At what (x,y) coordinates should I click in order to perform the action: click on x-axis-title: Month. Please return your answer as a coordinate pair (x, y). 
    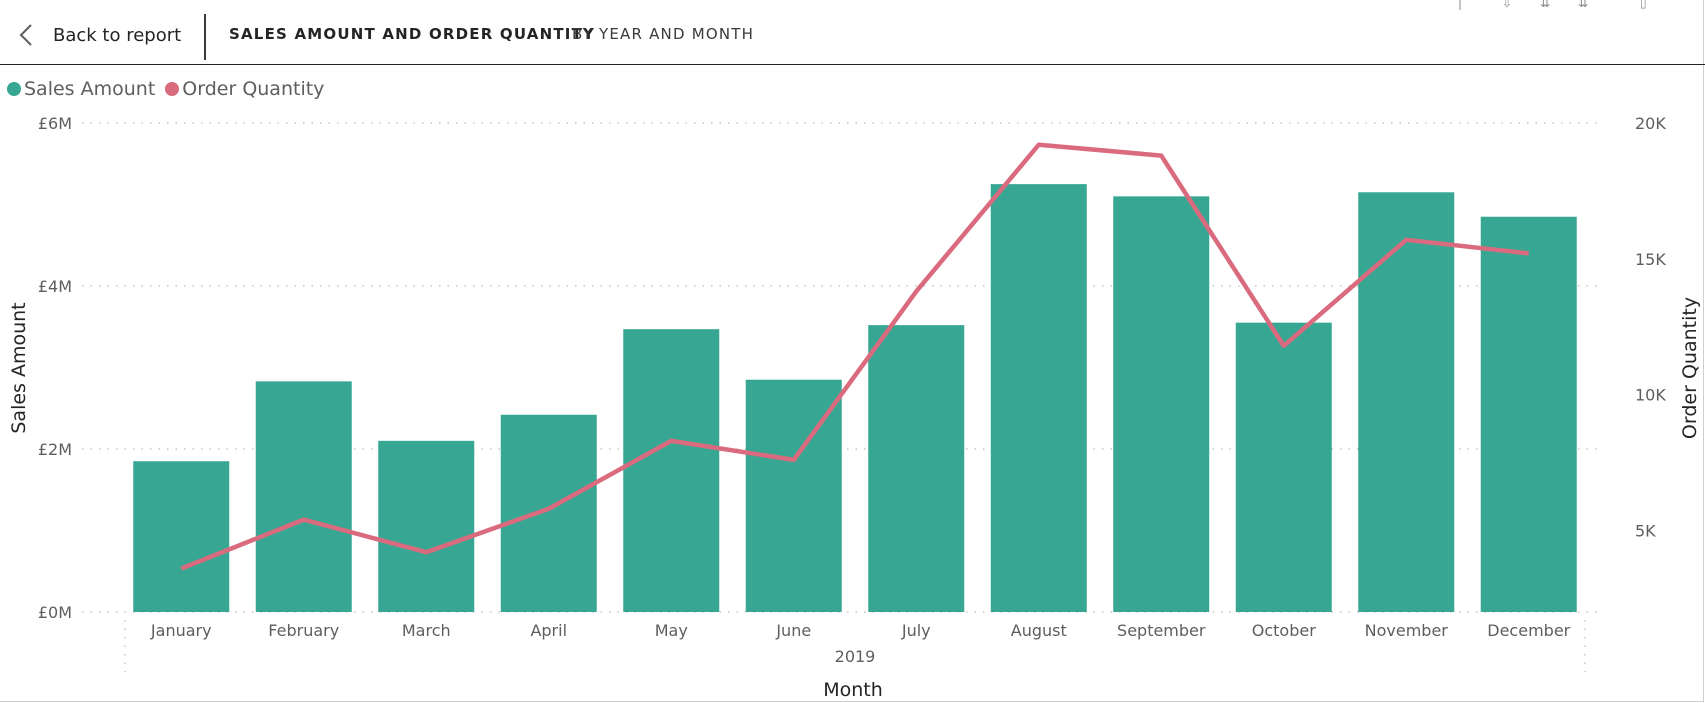
    Looking at the image, I should click on (853, 690).